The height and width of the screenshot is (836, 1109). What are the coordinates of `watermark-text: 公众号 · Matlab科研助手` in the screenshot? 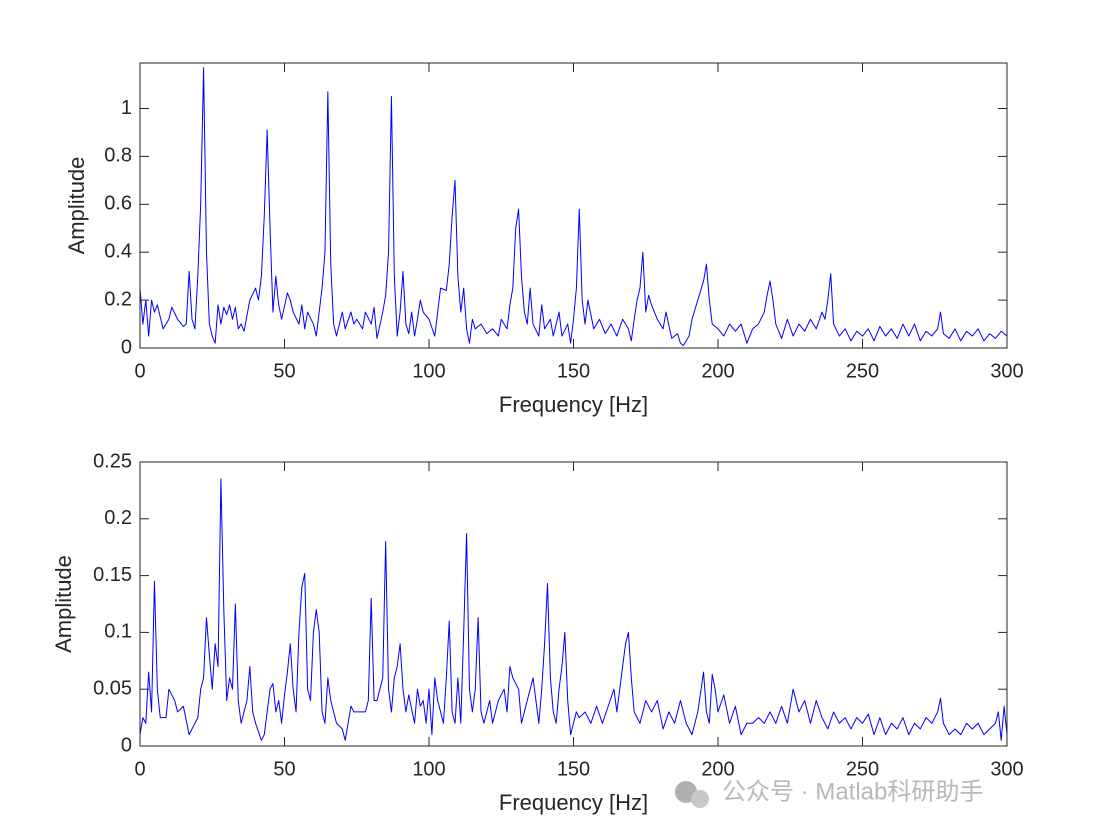 It's located at (852, 791).